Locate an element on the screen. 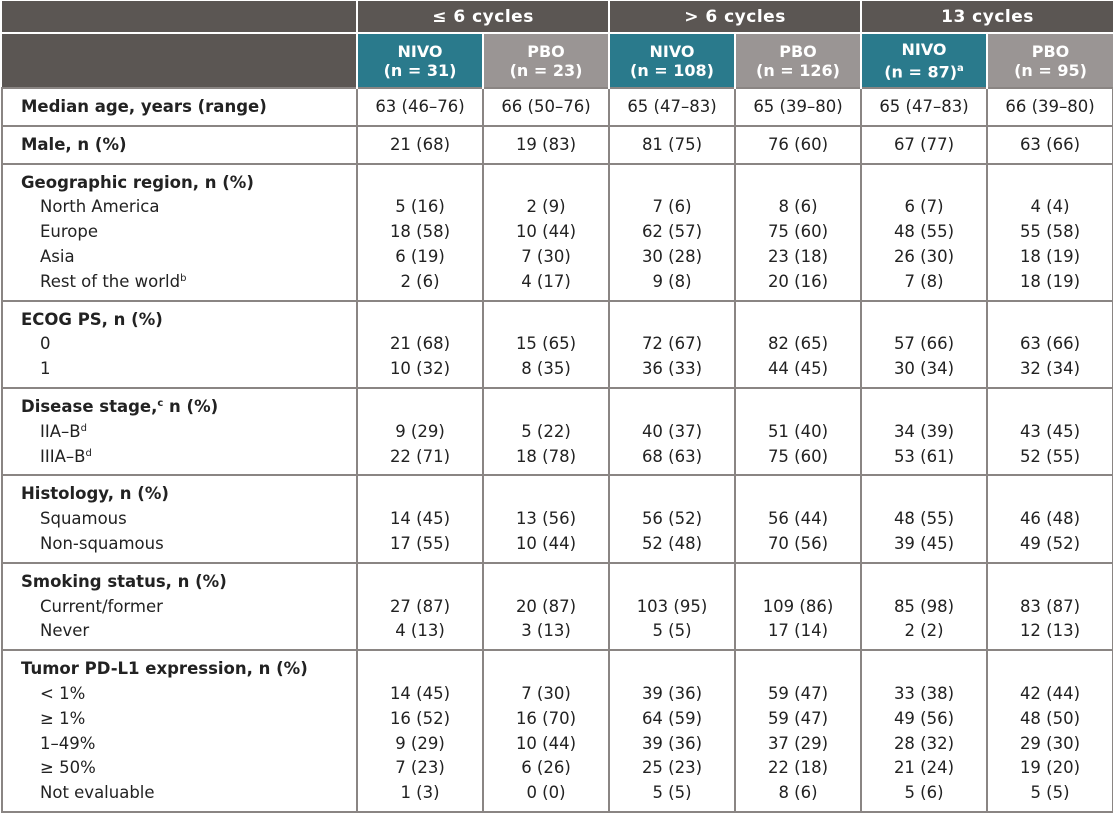  value-cell: 9 (29) 22 (71) is located at coordinates (419, 431).